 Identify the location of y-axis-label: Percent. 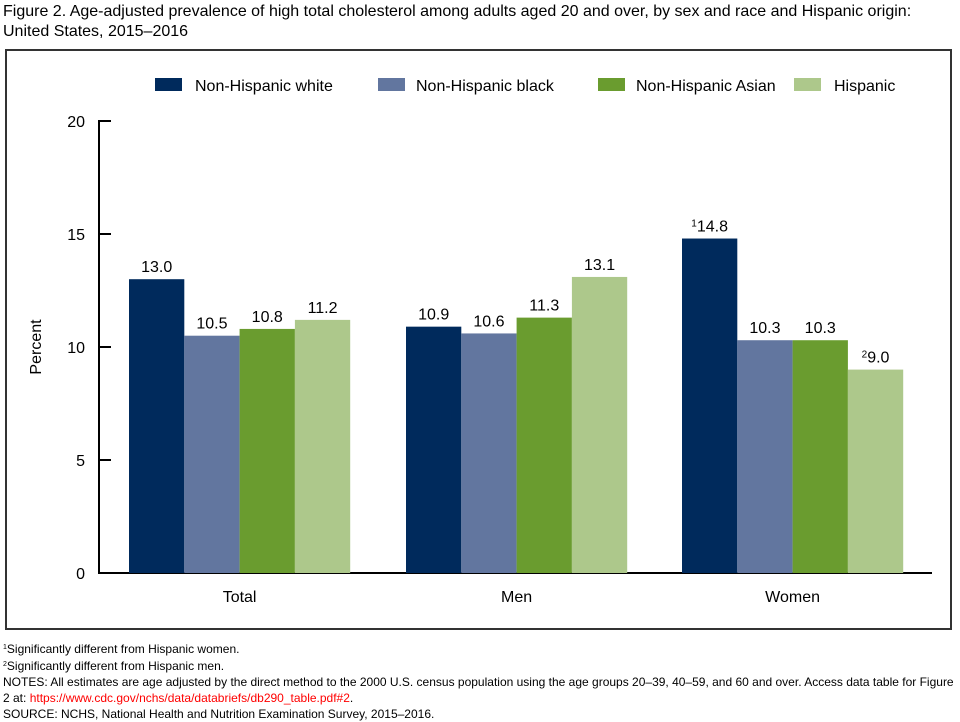
(36, 347).